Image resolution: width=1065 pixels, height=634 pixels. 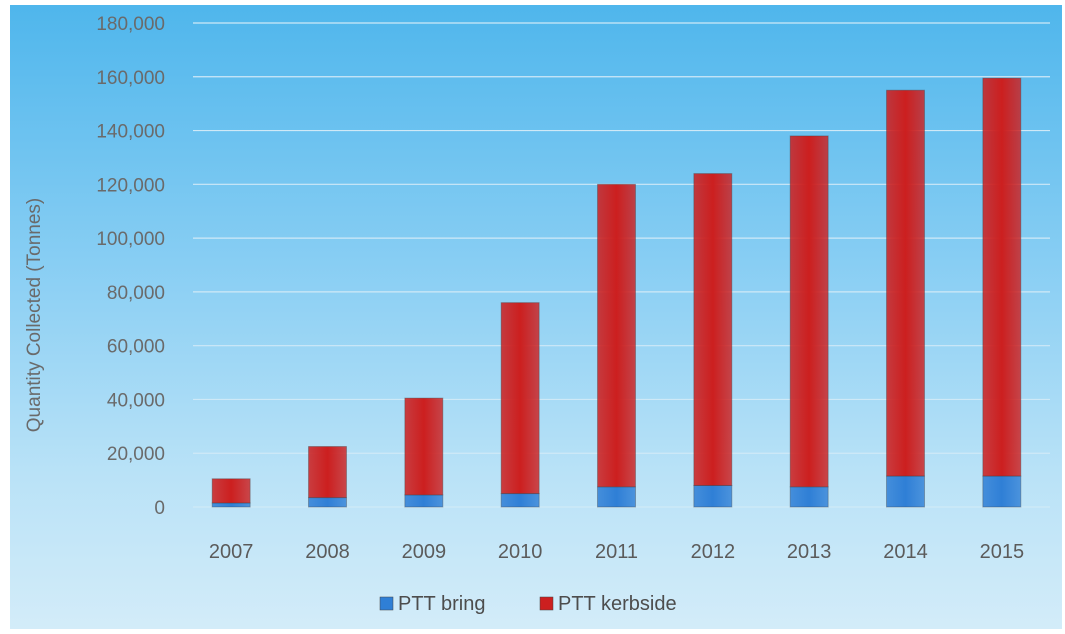 I want to click on bar-ptt-bring-2011, so click(x=616, y=497).